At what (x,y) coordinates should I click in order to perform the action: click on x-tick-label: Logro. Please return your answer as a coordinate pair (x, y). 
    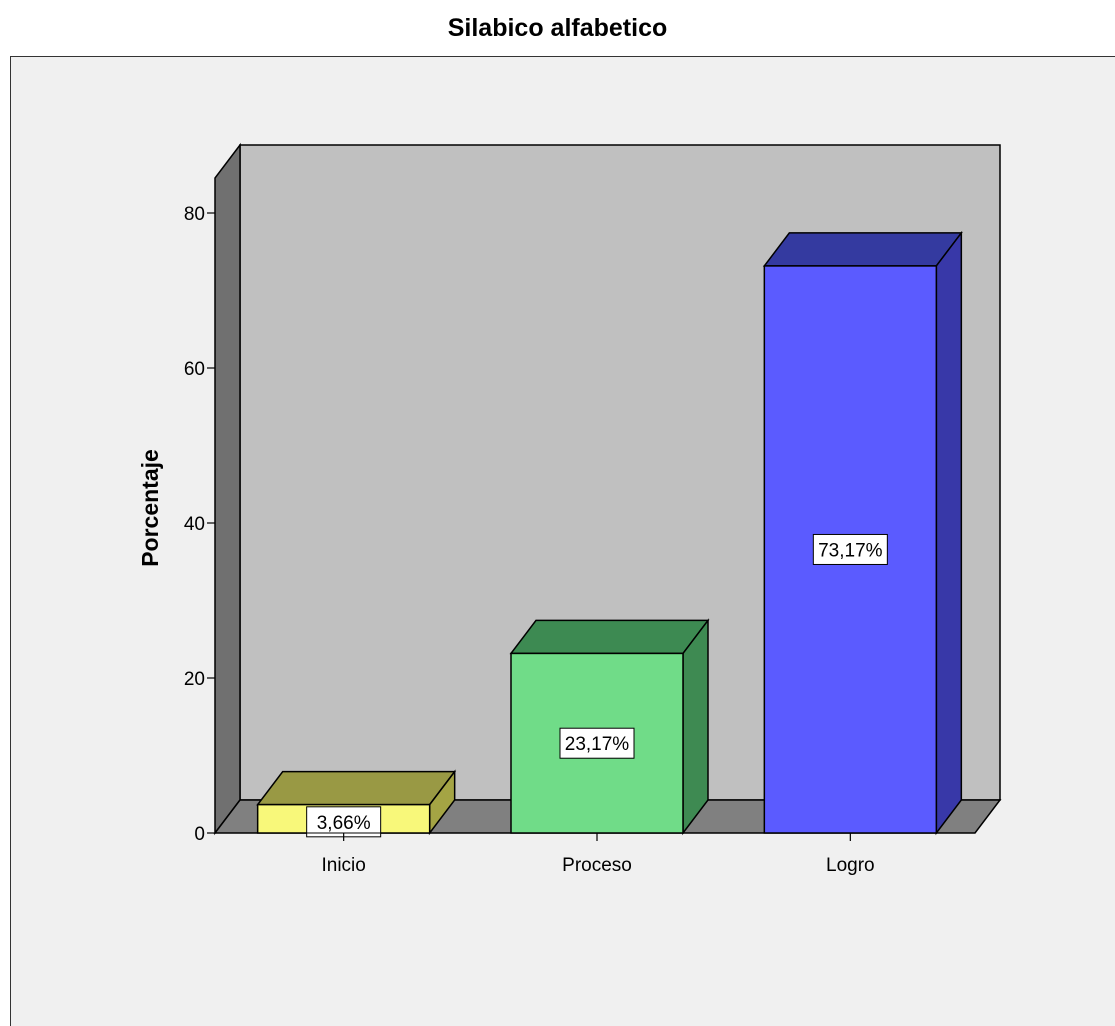
    Looking at the image, I should click on (850, 865).